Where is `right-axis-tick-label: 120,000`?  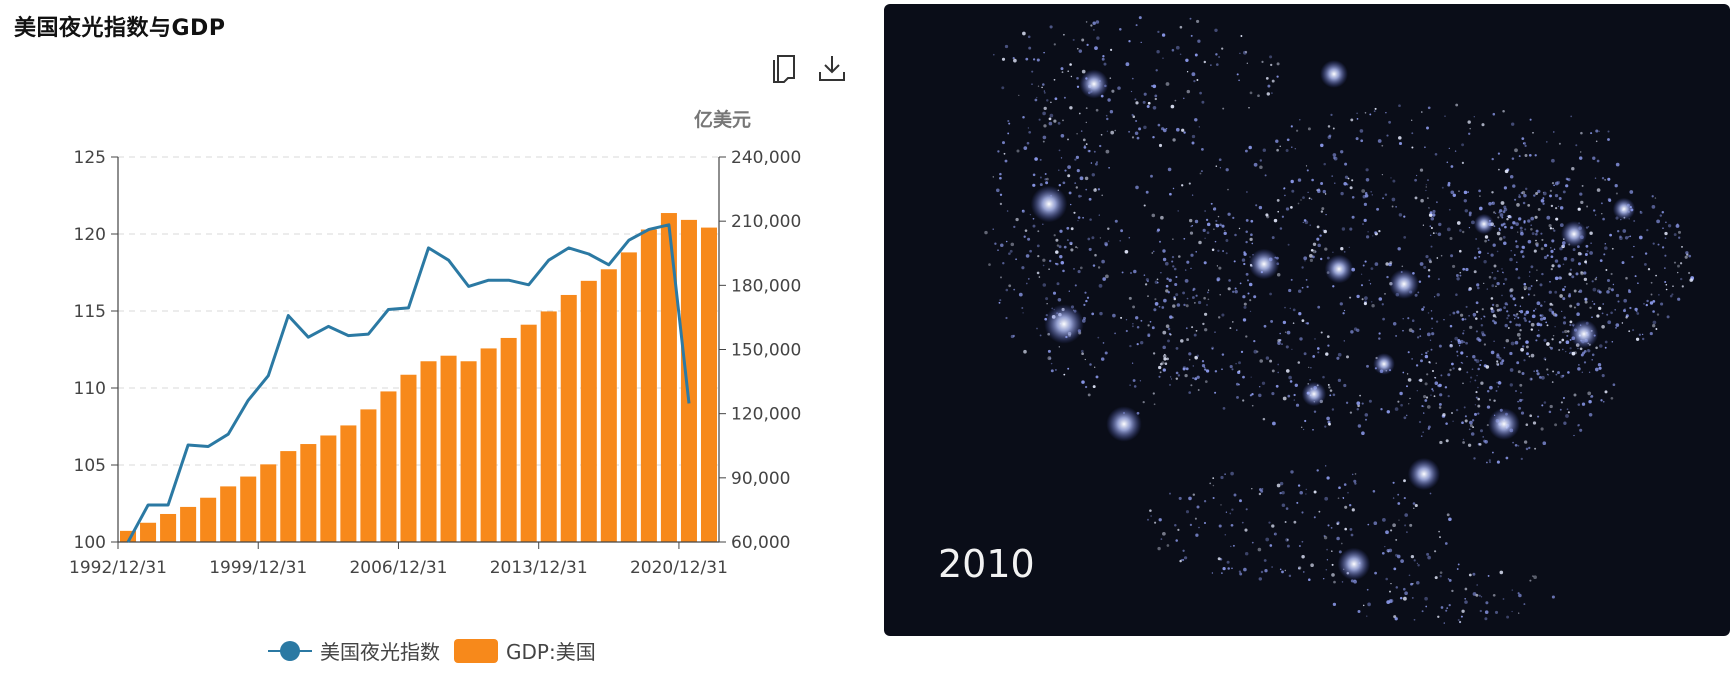 right-axis-tick-label: 120,000 is located at coordinates (766, 415).